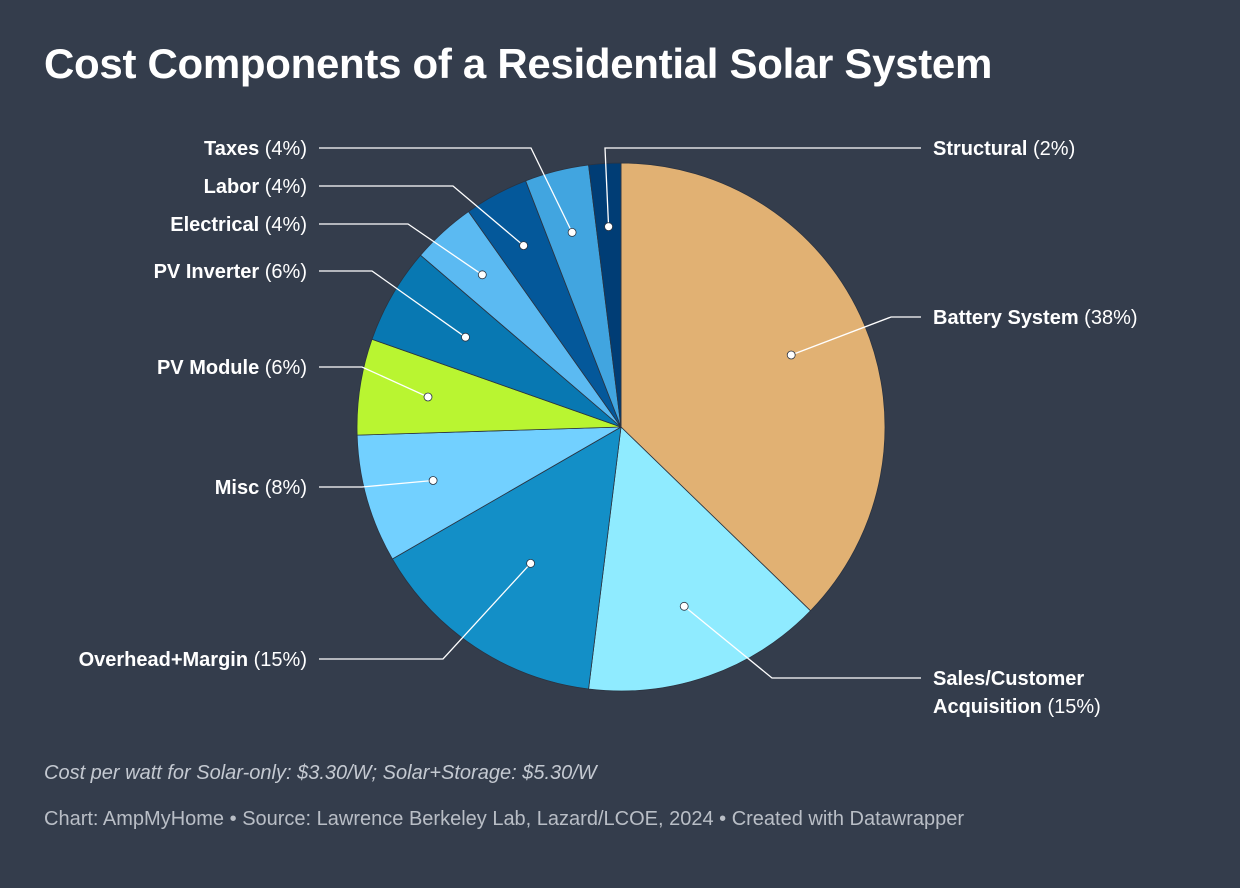 This screenshot has width=1240, height=888. I want to click on slice-label-taxes: Taxes (4%), so click(255, 149).